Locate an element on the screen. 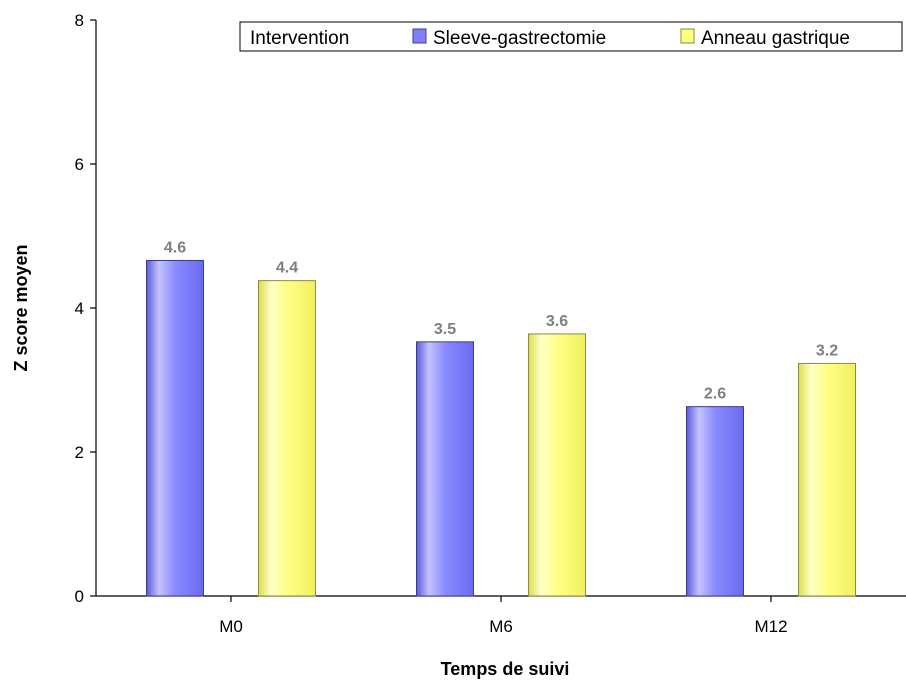 The height and width of the screenshot is (684, 906). legend-frame is located at coordinates (571, 36).